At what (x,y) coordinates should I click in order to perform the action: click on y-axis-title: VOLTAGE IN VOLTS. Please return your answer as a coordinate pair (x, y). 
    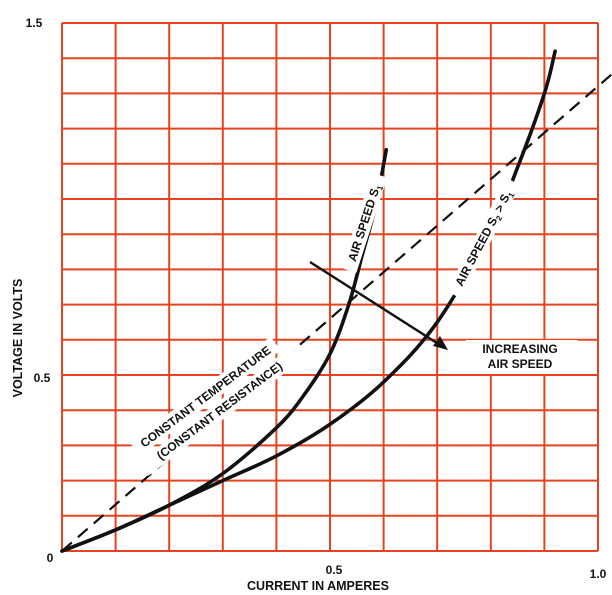
    Looking at the image, I should click on (18, 338).